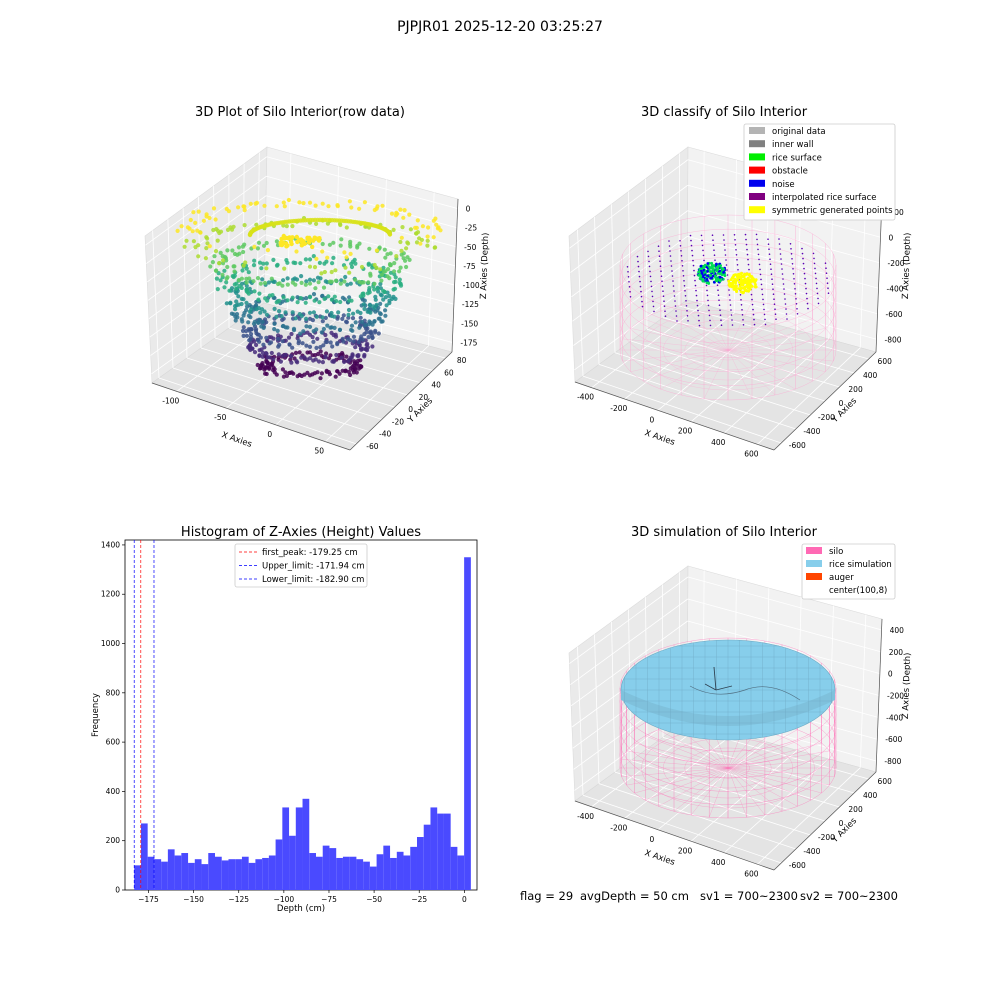 Image resolution: width=1000 pixels, height=1000 pixels. What do you see at coordinates (471, 228) in the screenshot?
I see `raw-z-tick-label: -25` at bounding box center [471, 228].